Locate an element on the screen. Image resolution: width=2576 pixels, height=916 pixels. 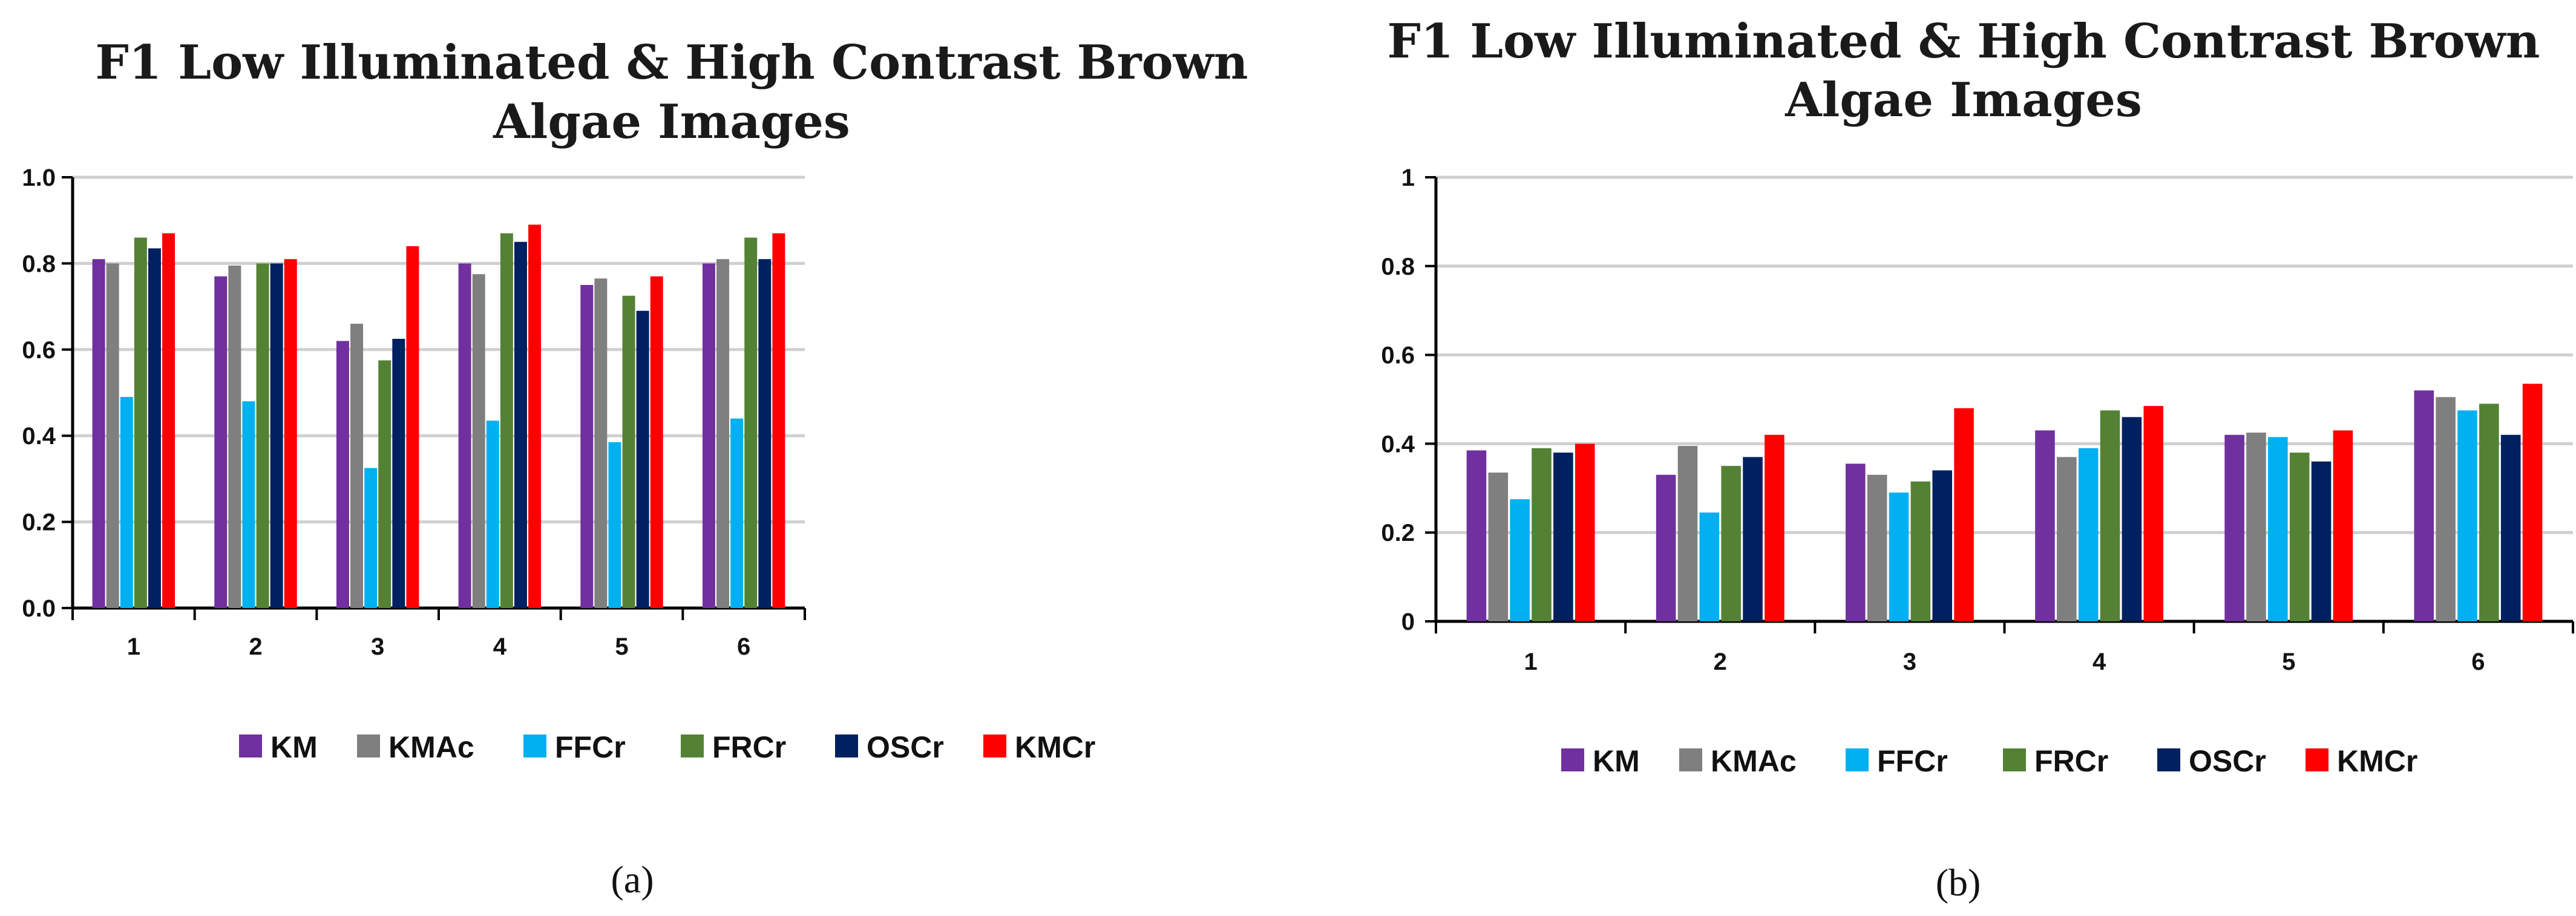
y-tick-label: 0.8 is located at coordinates (39, 263).